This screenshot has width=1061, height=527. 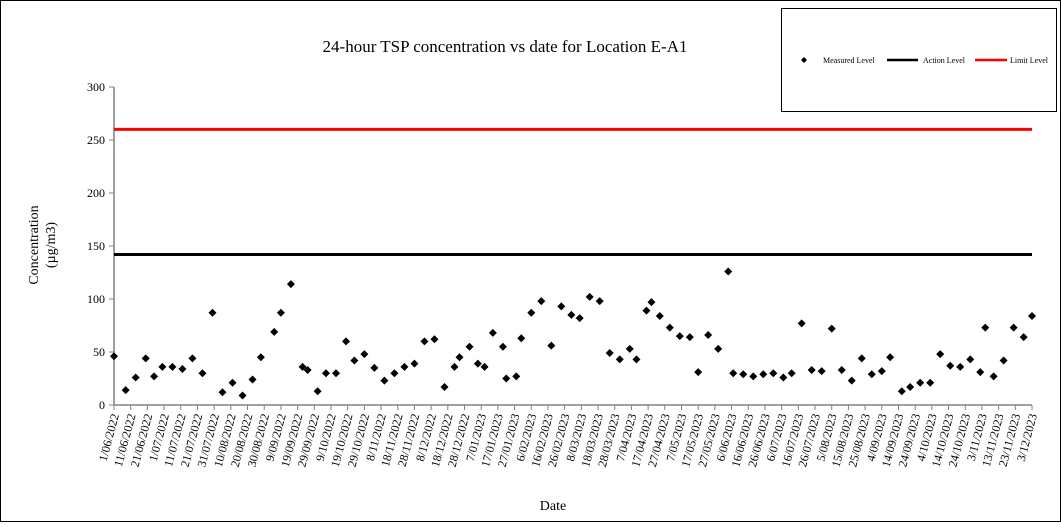 I want to click on legend: Measured Level Action Level Limit Level, so click(x=919, y=60).